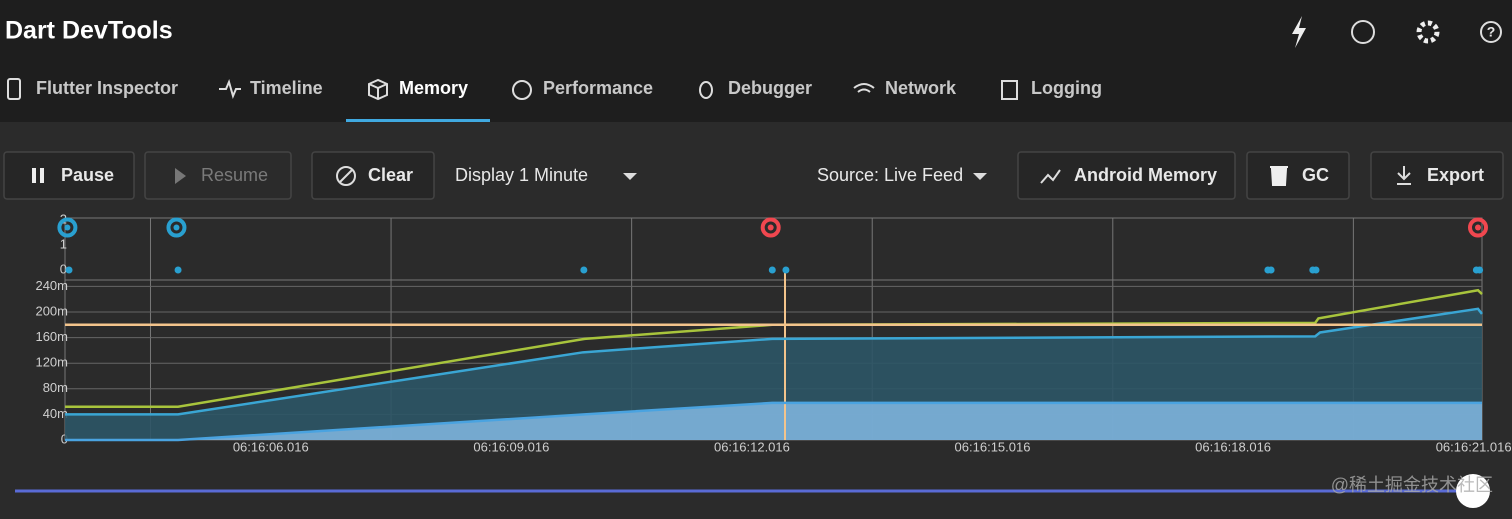 This screenshot has width=1512, height=519. Describe the element at coordinates (1050, 176) in the screenshot. I see `chart-icon` at that location.